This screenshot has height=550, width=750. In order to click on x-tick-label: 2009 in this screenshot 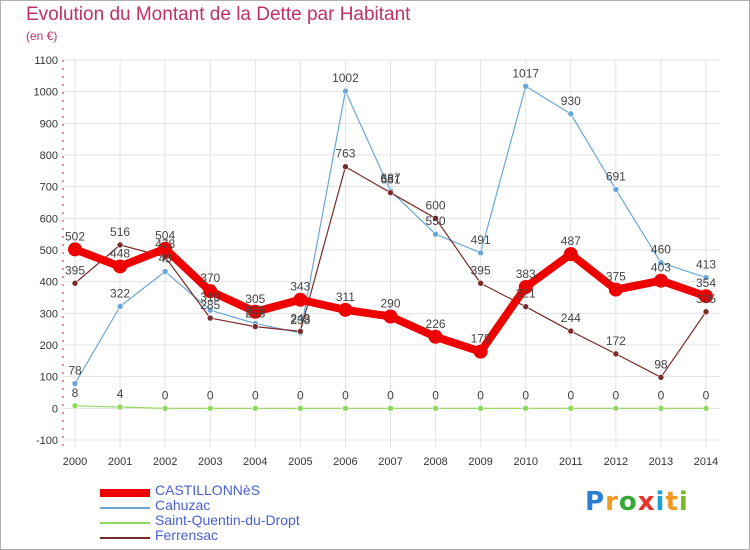, I will do `click(480, 462)`.